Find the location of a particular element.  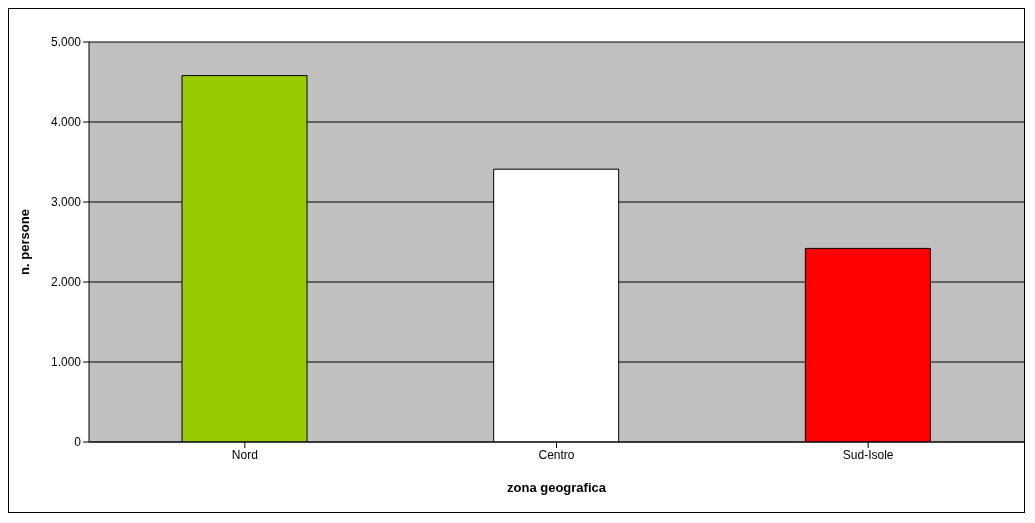

y-axis-title: n. persone is located at coordinates (24, 242).